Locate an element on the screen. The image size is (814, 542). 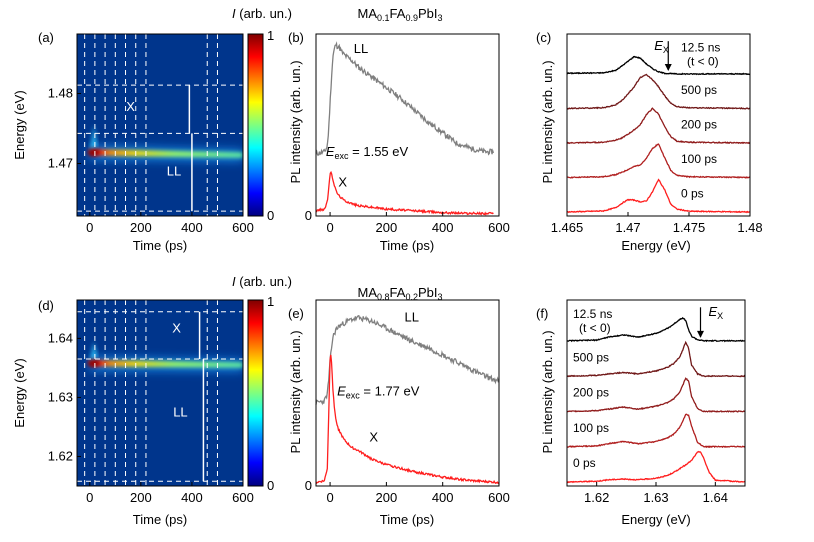
title-bottom: MA0.8FA0.2PbI3 is located at coordinates (400, 293).